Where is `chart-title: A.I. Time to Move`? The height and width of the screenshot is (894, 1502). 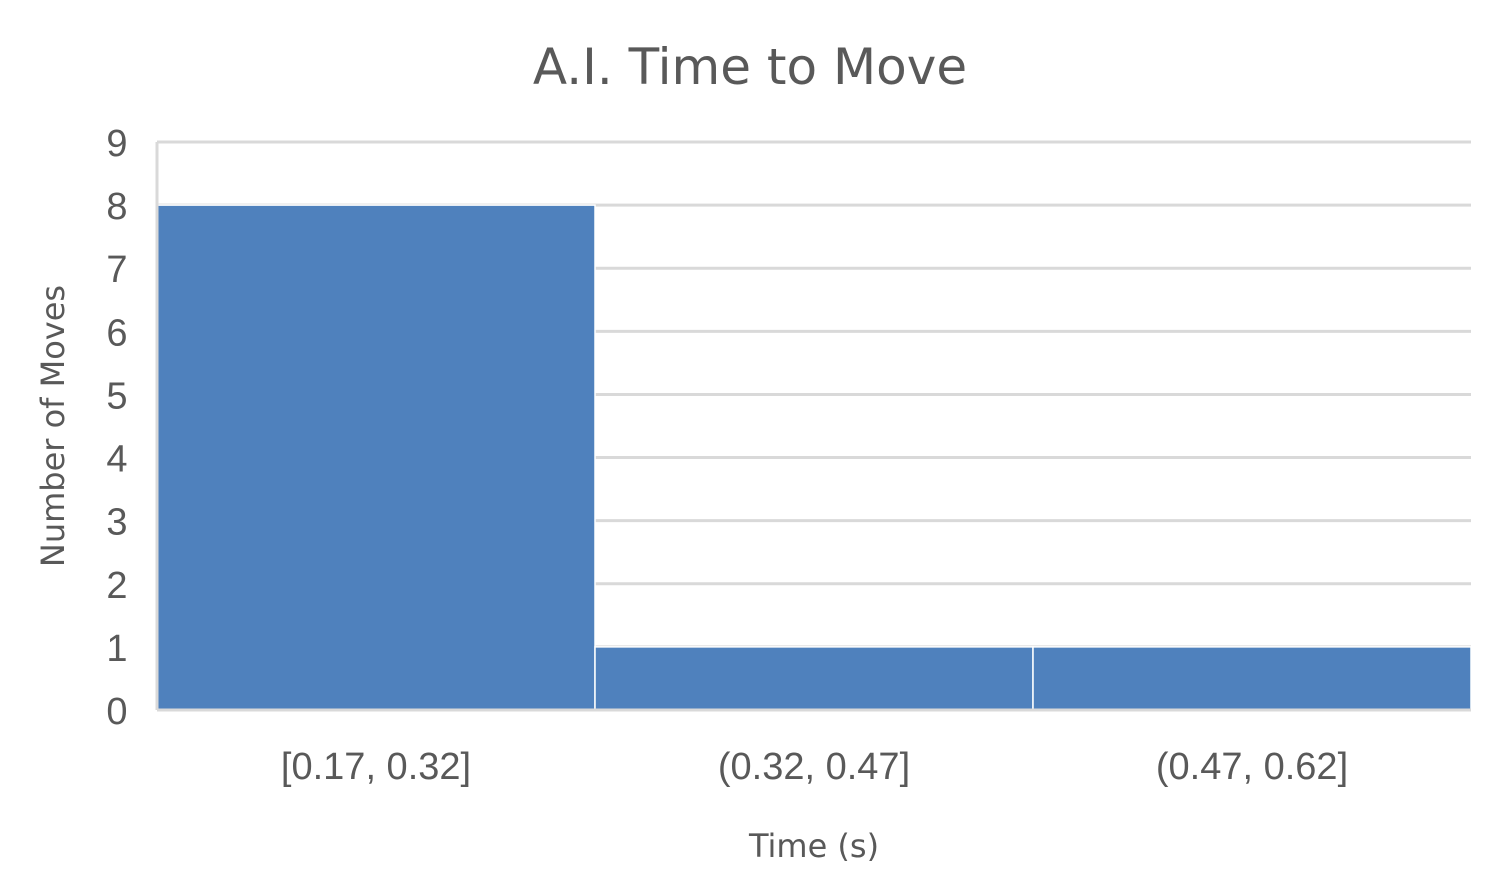 chart-title: A.I. Time to Move is located at coordinates (750, 67).